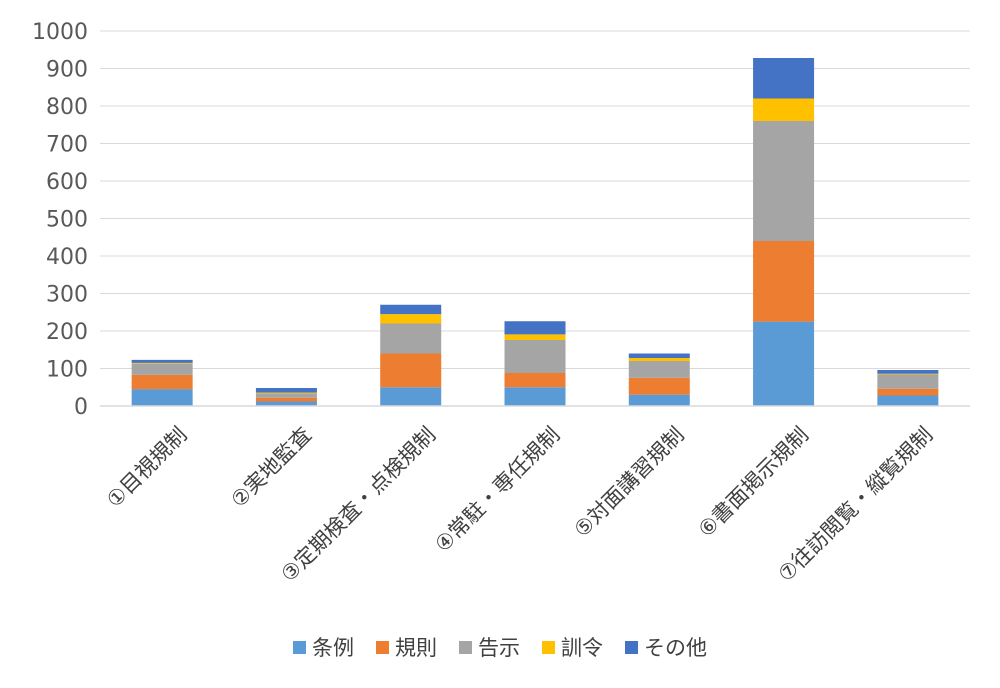 Image resolution: width=1000 pixels, height=688 pixels. What do you see at coordinates (67, 107) in the screenshot?
I see `y-tick-label: 800` at bounding box center [67, 107].